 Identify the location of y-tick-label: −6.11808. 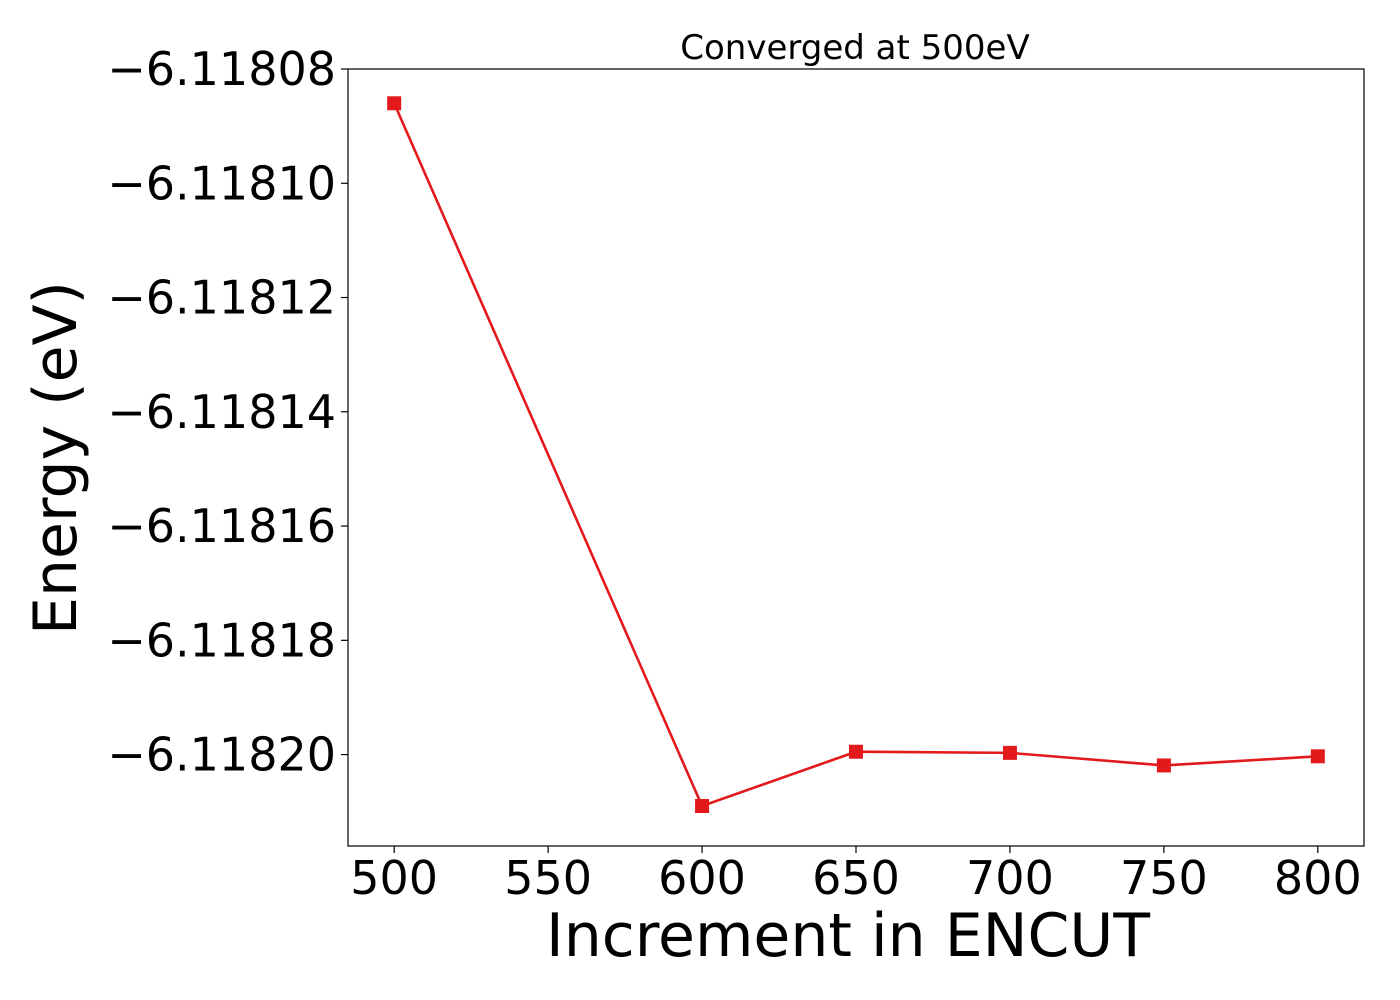
(221, 69).